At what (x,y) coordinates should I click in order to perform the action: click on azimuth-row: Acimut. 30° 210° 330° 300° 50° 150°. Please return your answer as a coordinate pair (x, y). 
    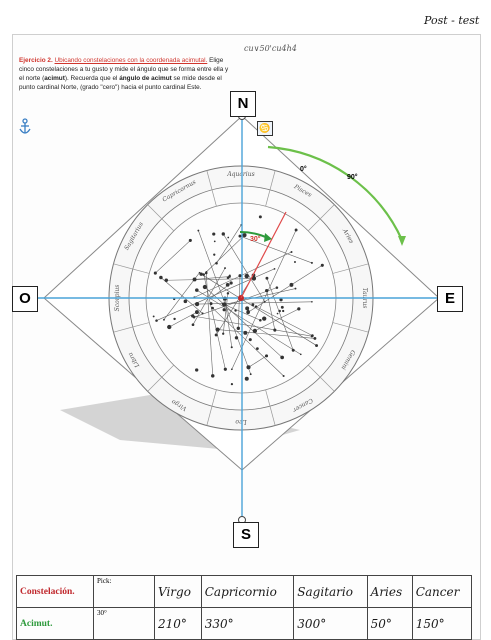
    Looking at the image, I should click on (244, 623).